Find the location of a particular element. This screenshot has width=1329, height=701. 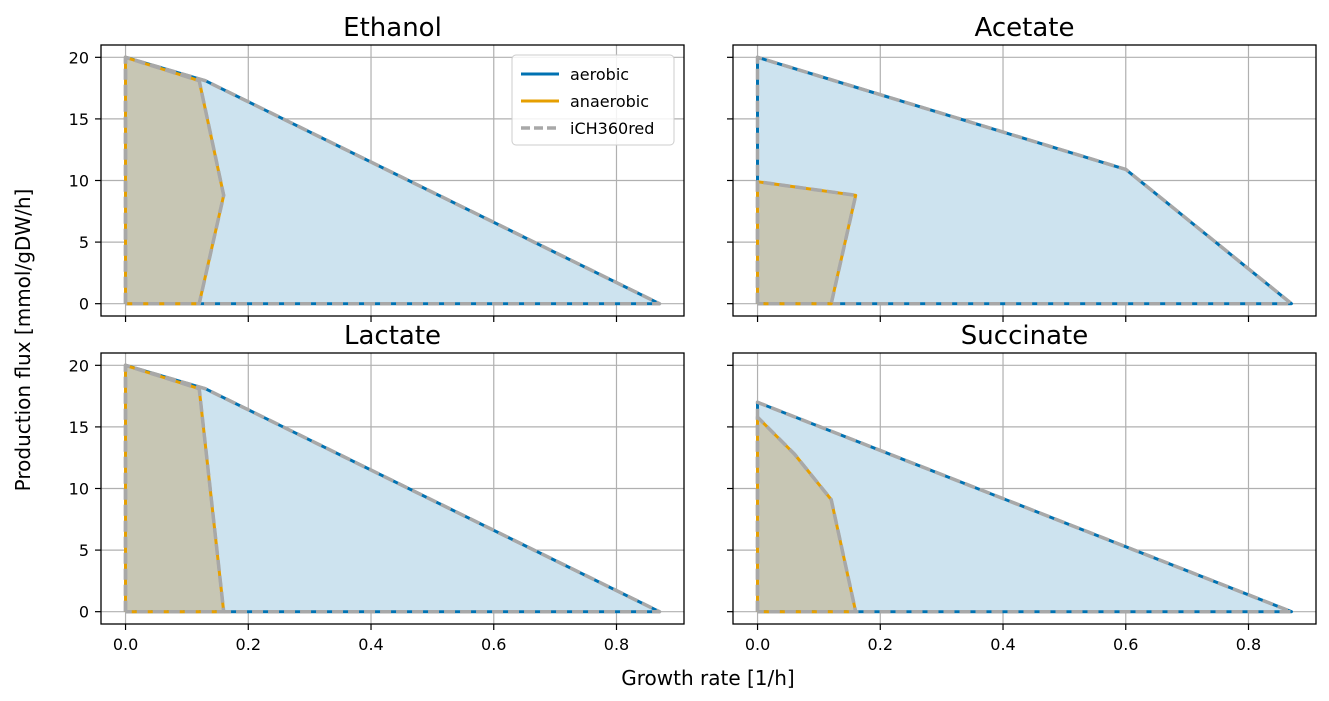

panel-title: Ethanol is located at coordinates (392, 28).